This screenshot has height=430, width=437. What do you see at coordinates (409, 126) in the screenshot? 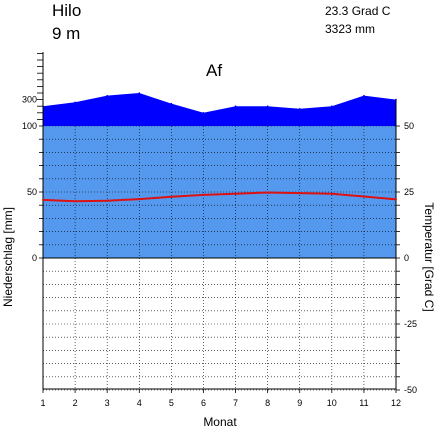
I see `right-tick-label: 50` at bounding box center [409, 126].